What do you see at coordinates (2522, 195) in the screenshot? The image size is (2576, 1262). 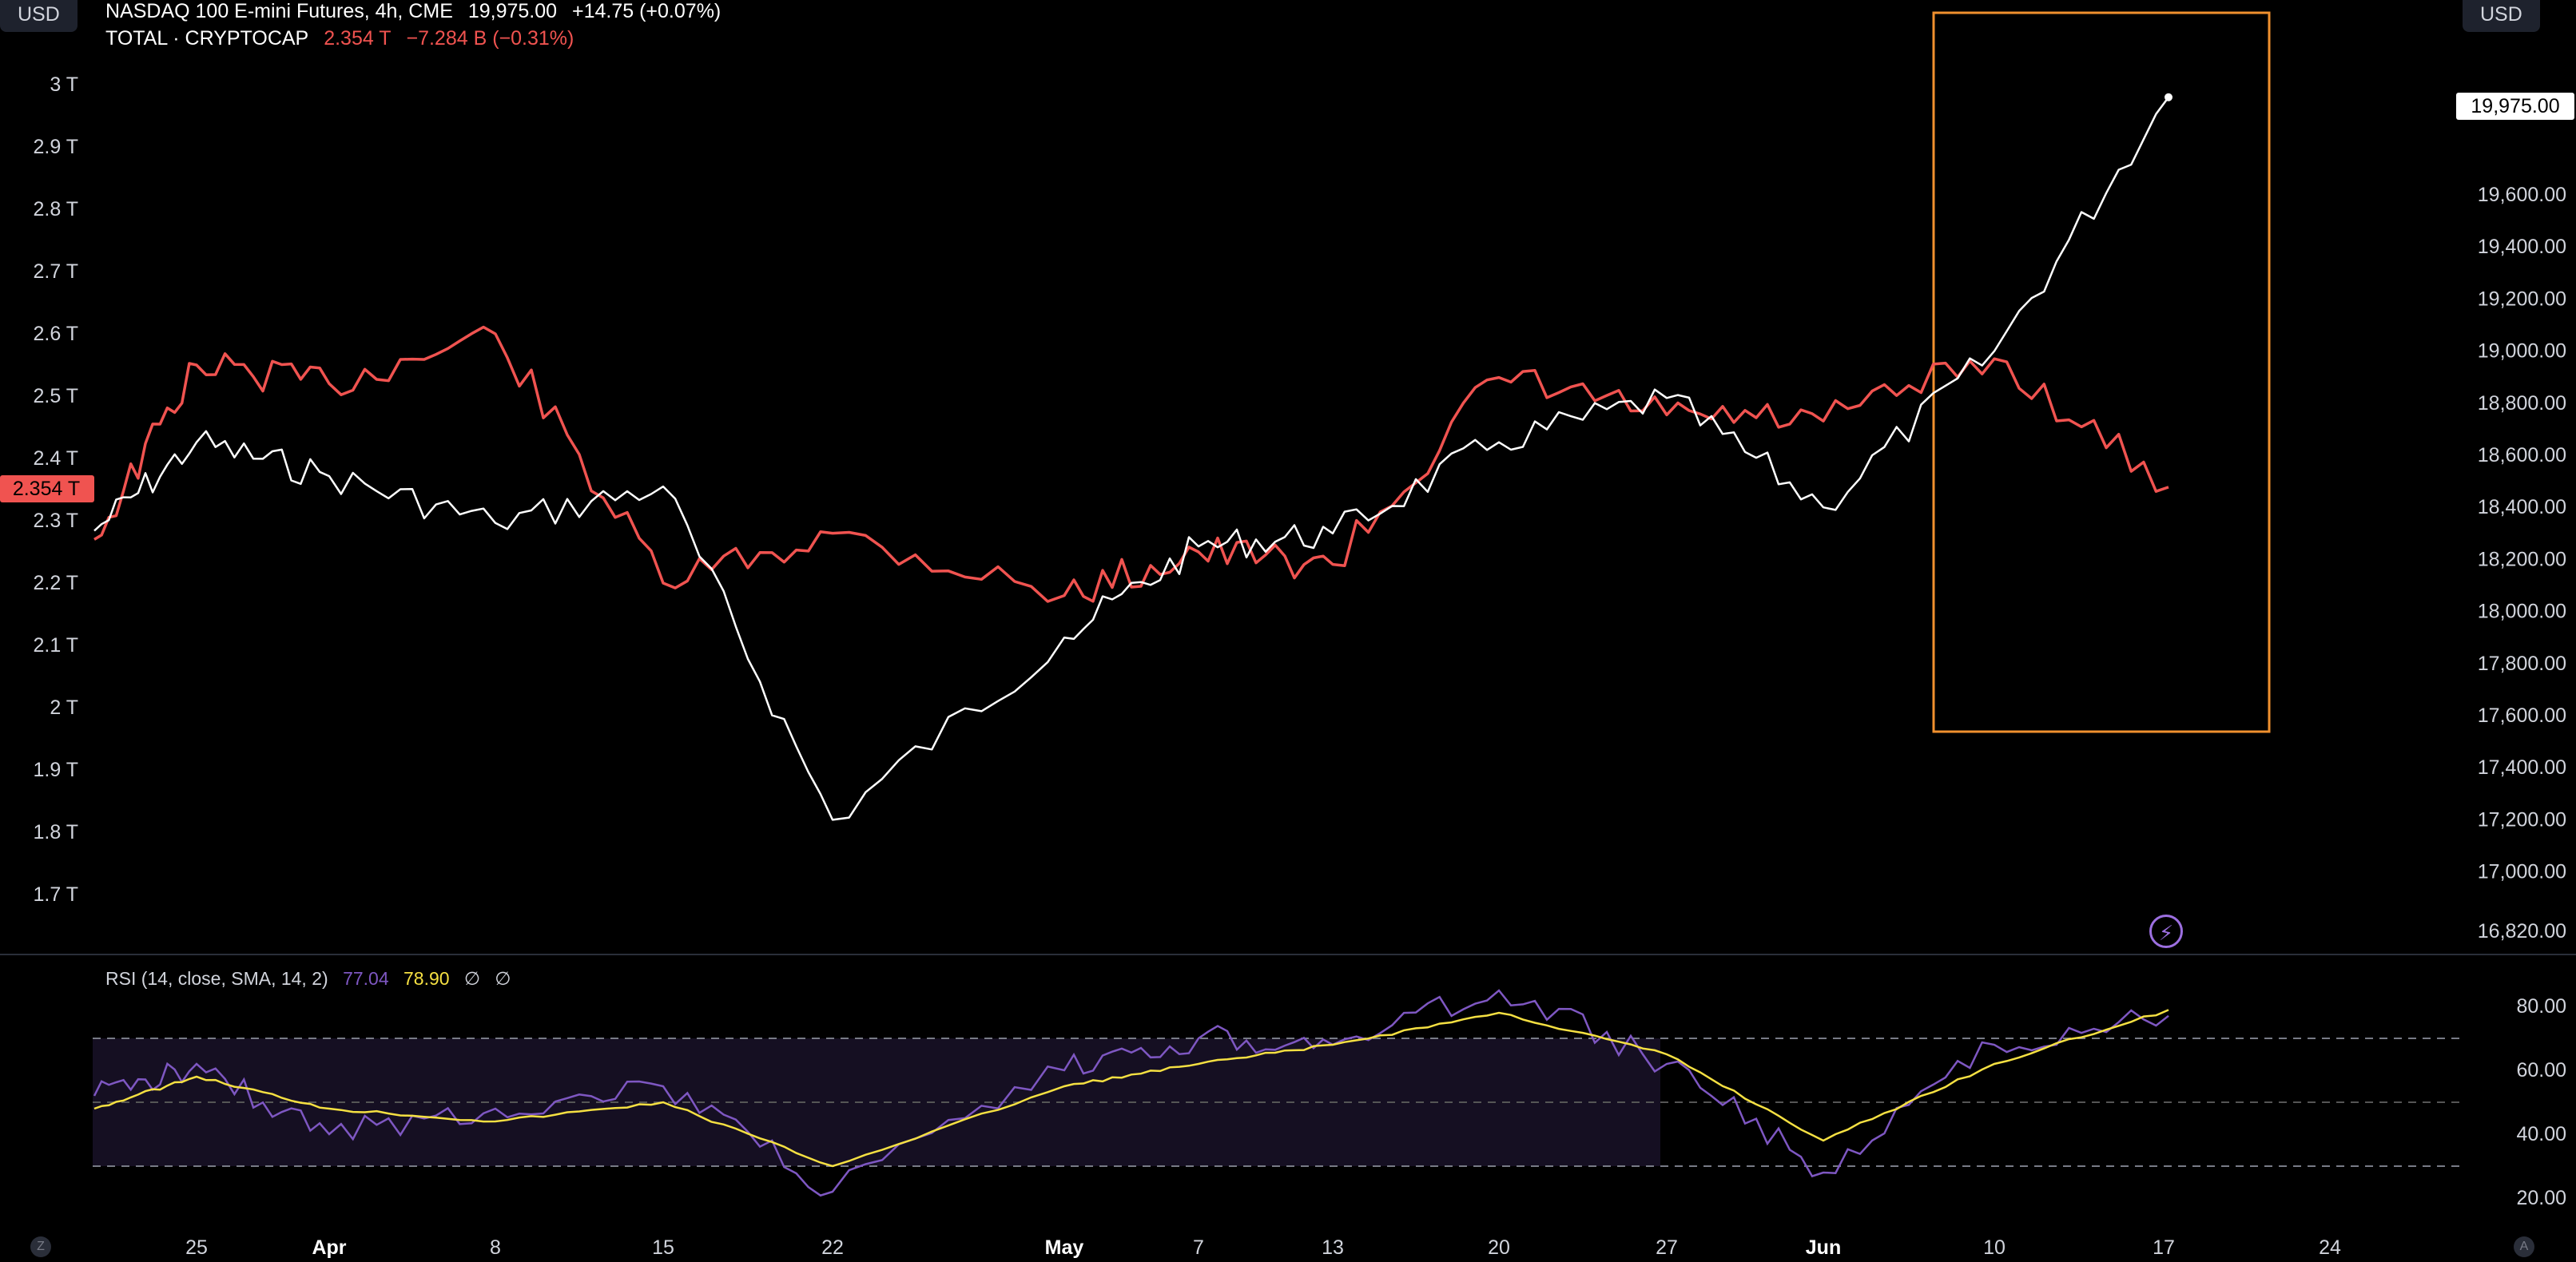 I see `right-axis-tick: 19,600.00` at bounding box center [2522, 195].